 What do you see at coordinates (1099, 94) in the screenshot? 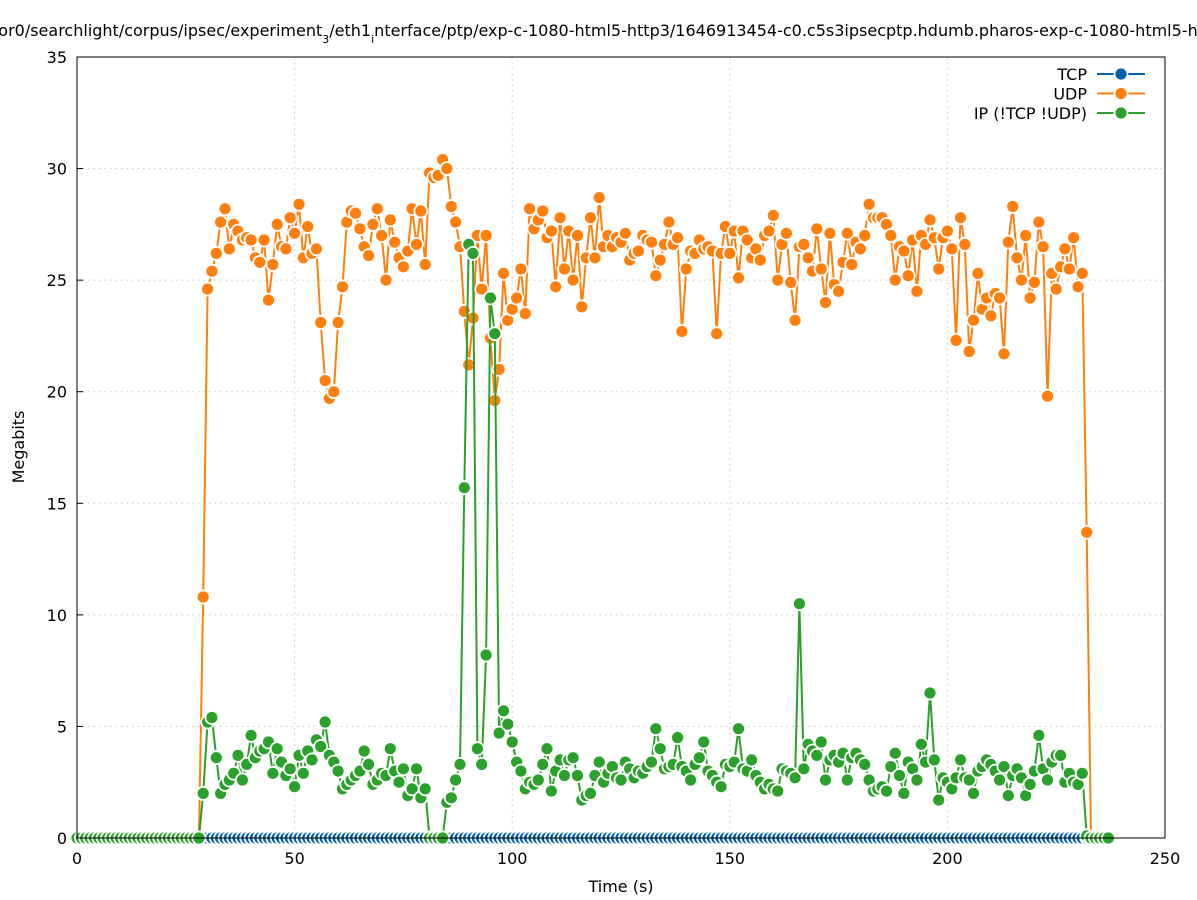
I see `legend-item: UDP` at bounding box center [1099, 94].